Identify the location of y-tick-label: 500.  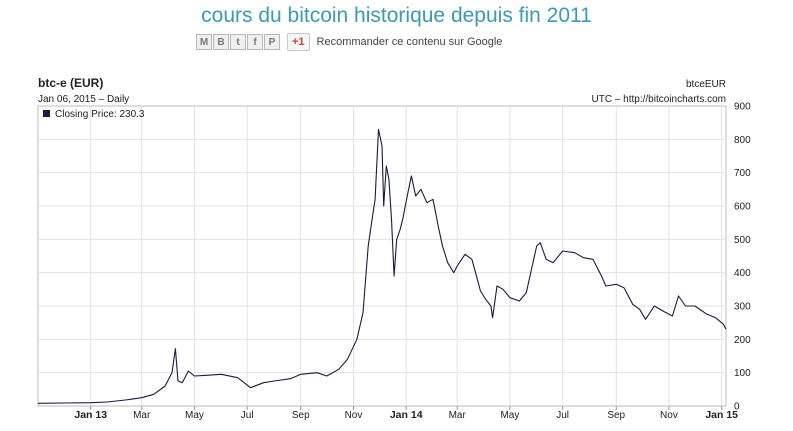
(742, 240).